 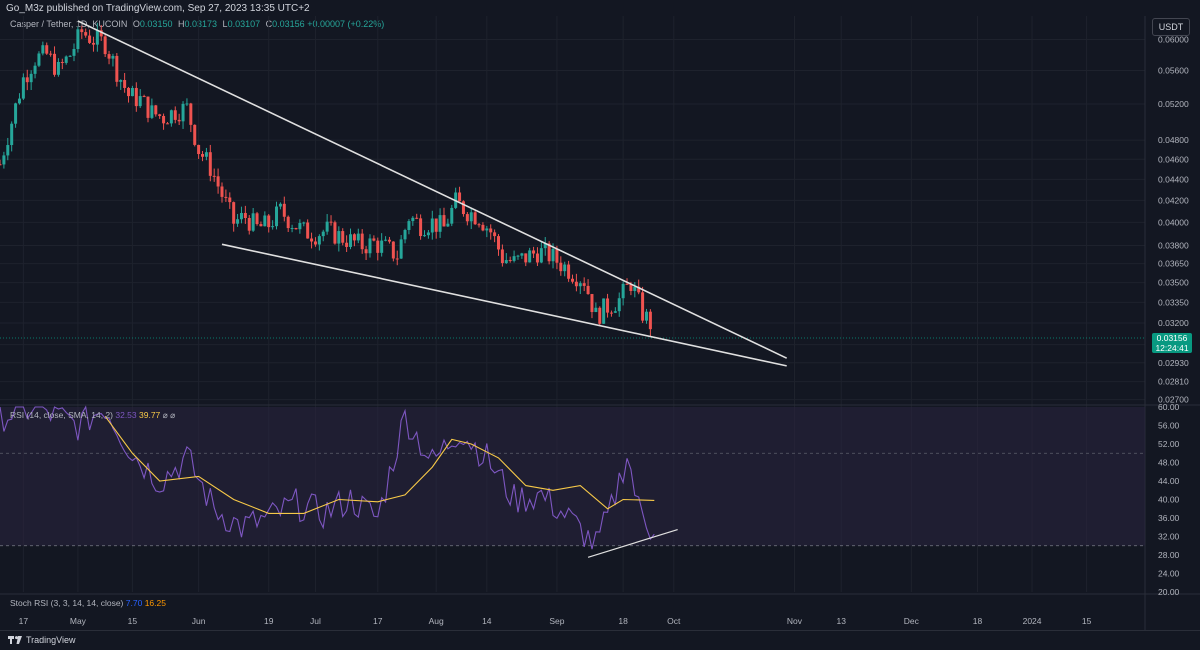 I want to click on price-tick-label: 0.04400, so click(x=1173, y=179).